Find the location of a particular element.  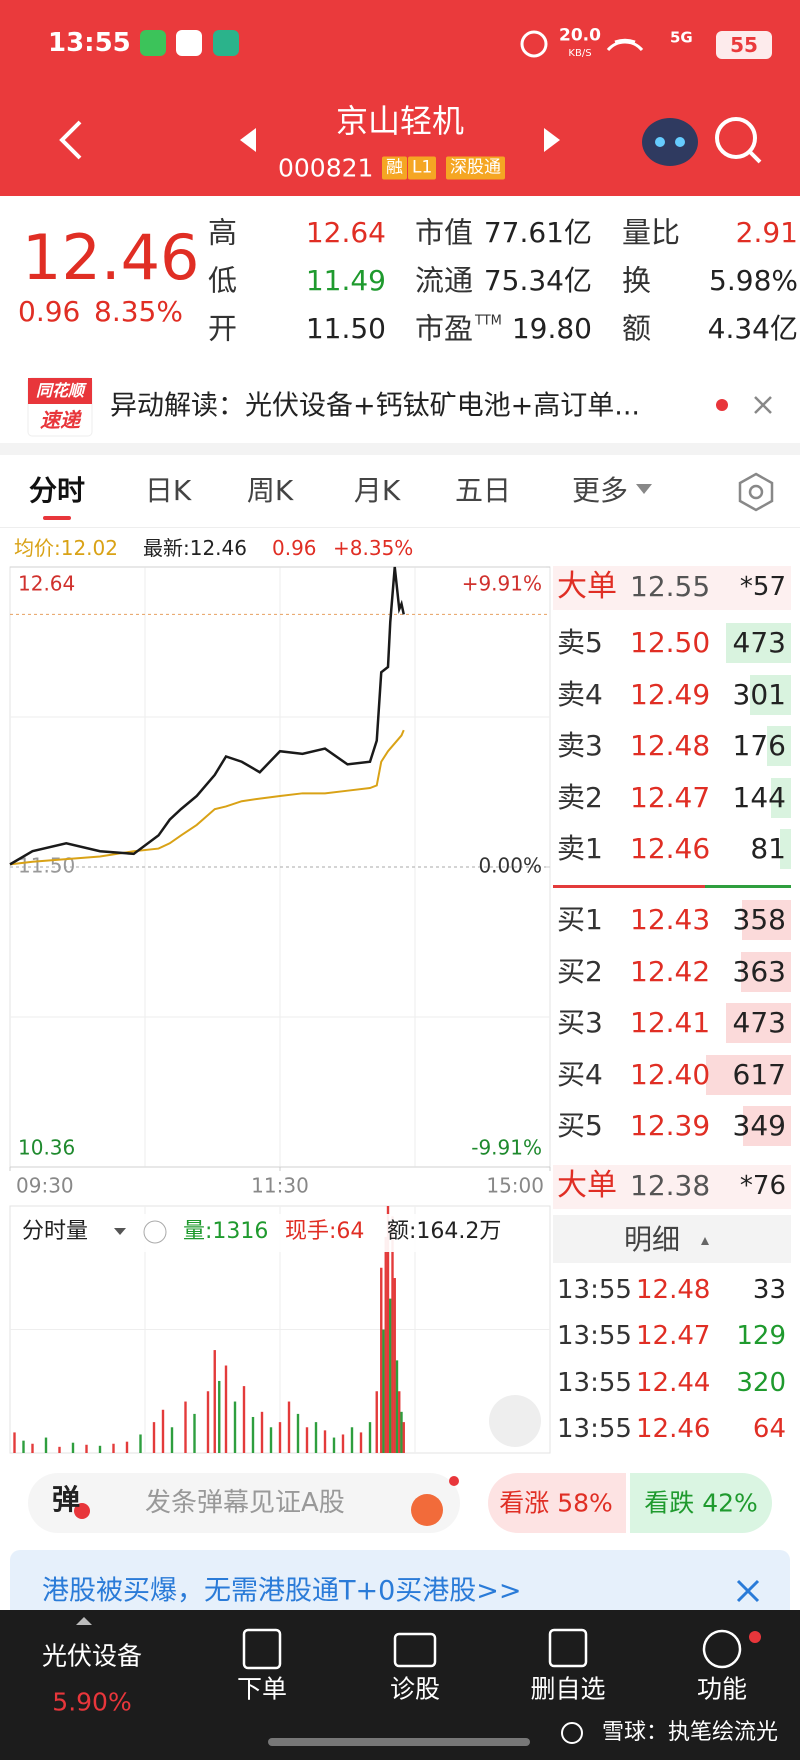

big-order-price: 12.38 is located at coordinates (670, 1185).